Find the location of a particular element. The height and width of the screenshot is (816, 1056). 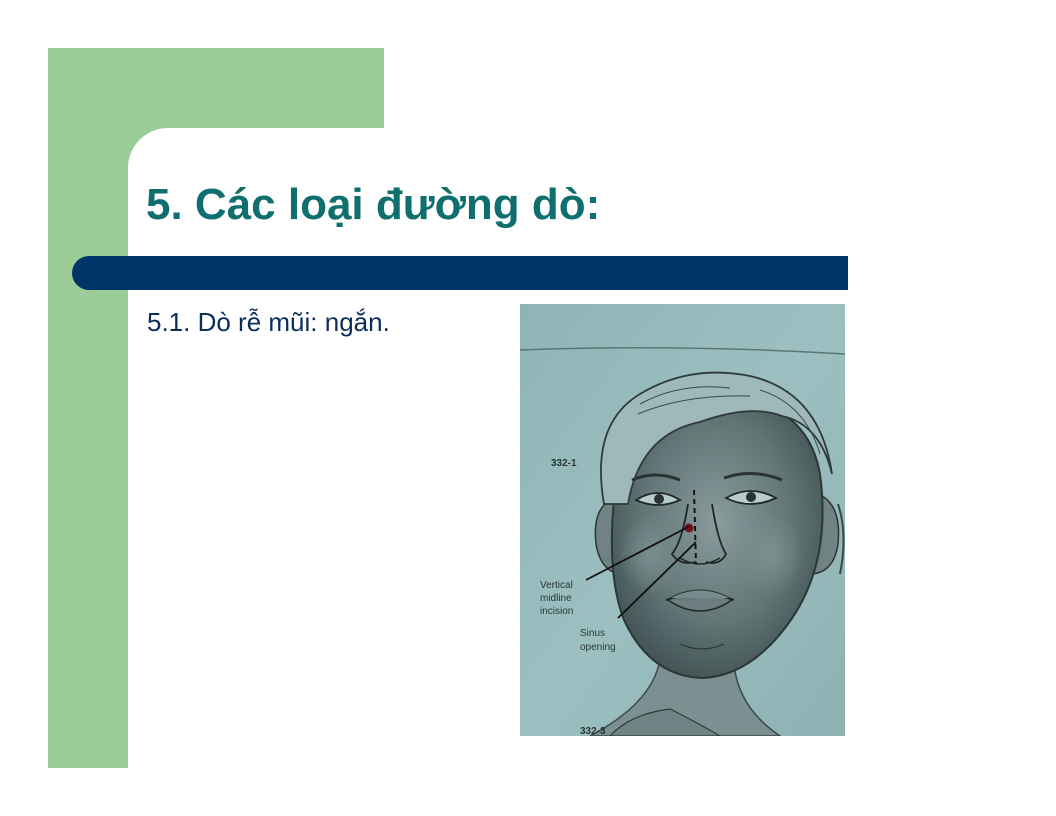

callout-line-sinus is located at coordinates (657, 580).